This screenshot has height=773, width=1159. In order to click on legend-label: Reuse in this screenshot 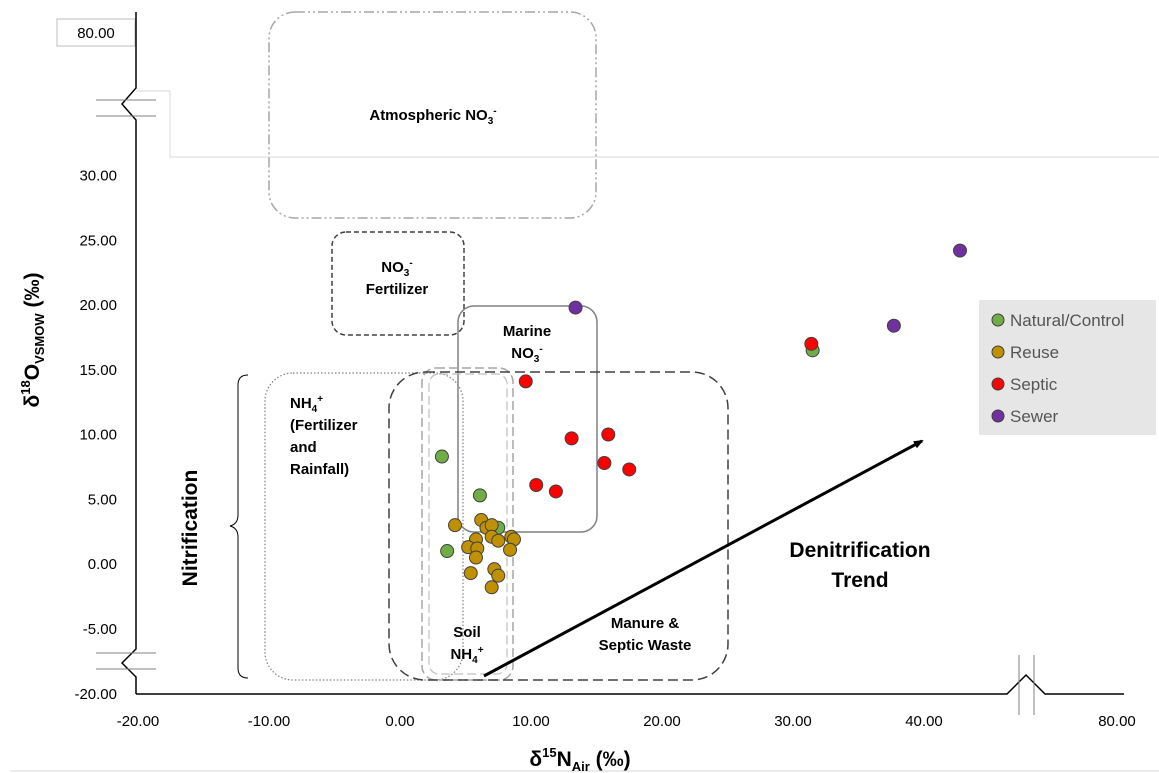, I will do `click(1034, 352)`.